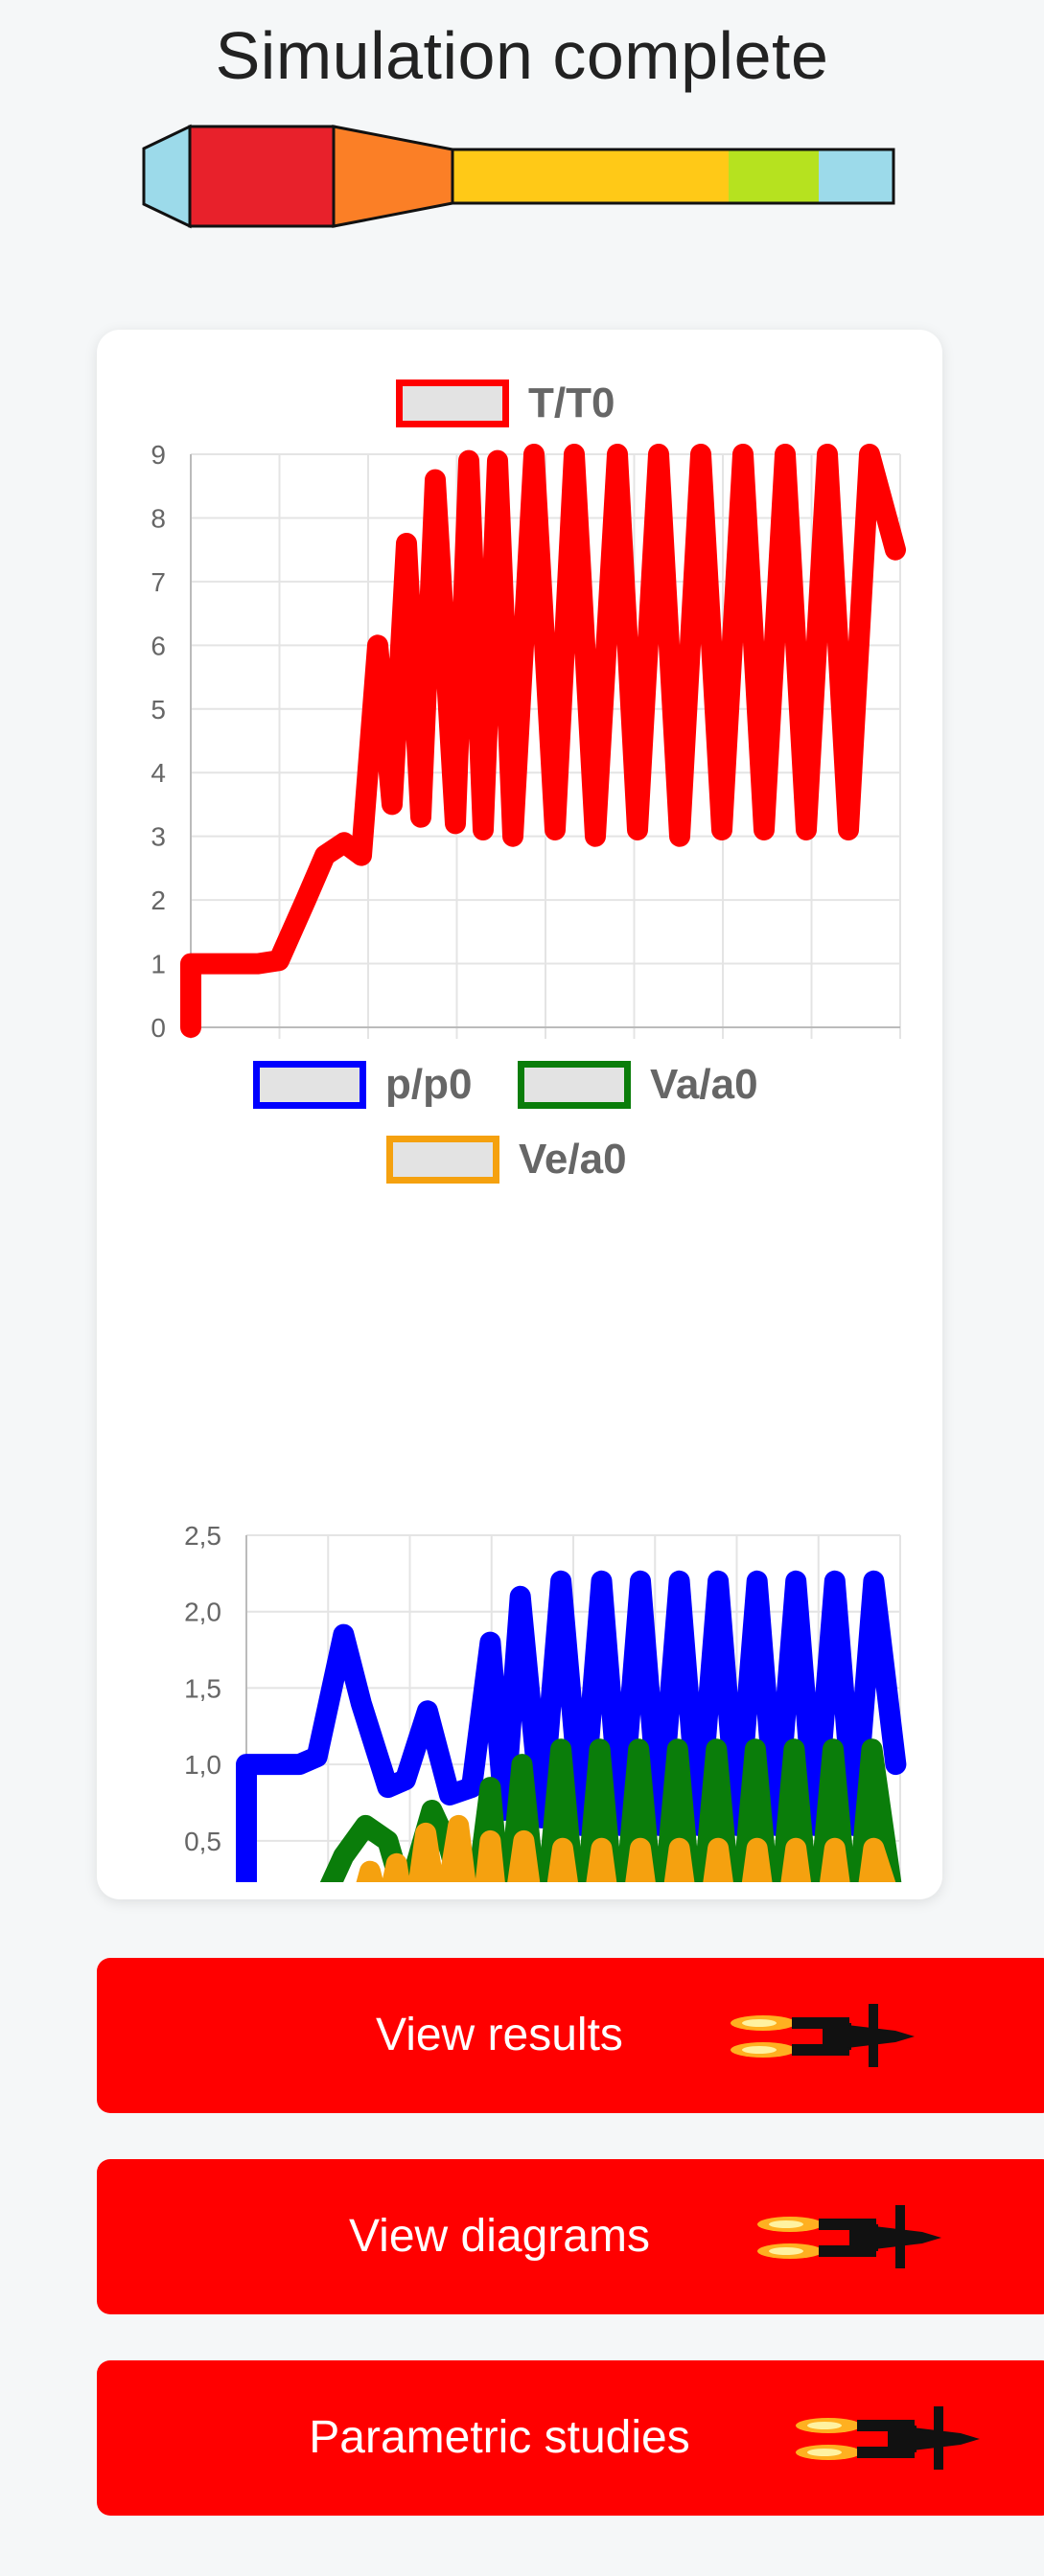  What do you see at coordinates (159, 709) in the screenshot?
I see `y-tick-label: 5` at bounding box center [159, 709].